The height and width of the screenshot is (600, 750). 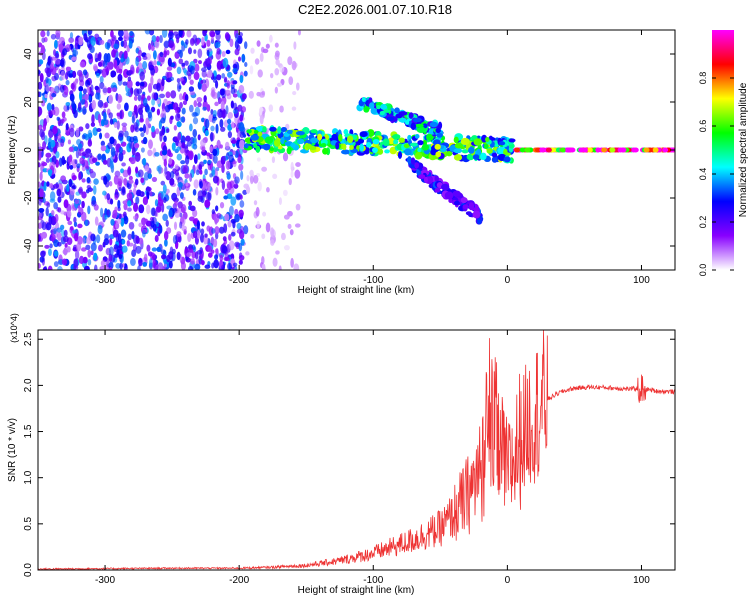 What do you see at coordinates (373, 580) in the screenshot?
I see `x-tick-label: -100` at bounding box center [373, 580].